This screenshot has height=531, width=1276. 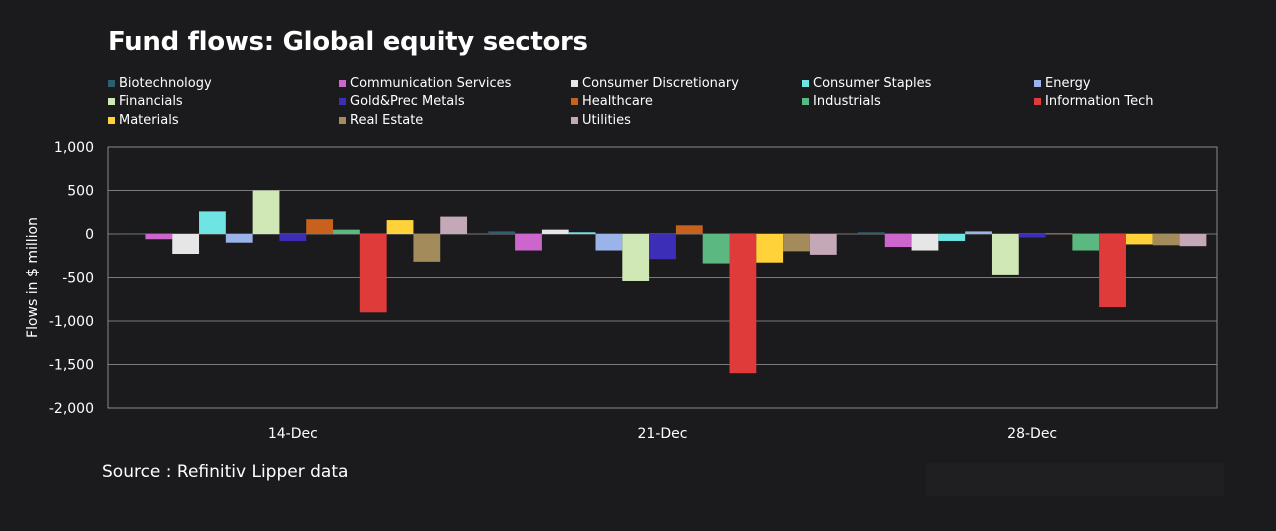 I want to click on y-tick-label: 0, so click(x=89, y=235).